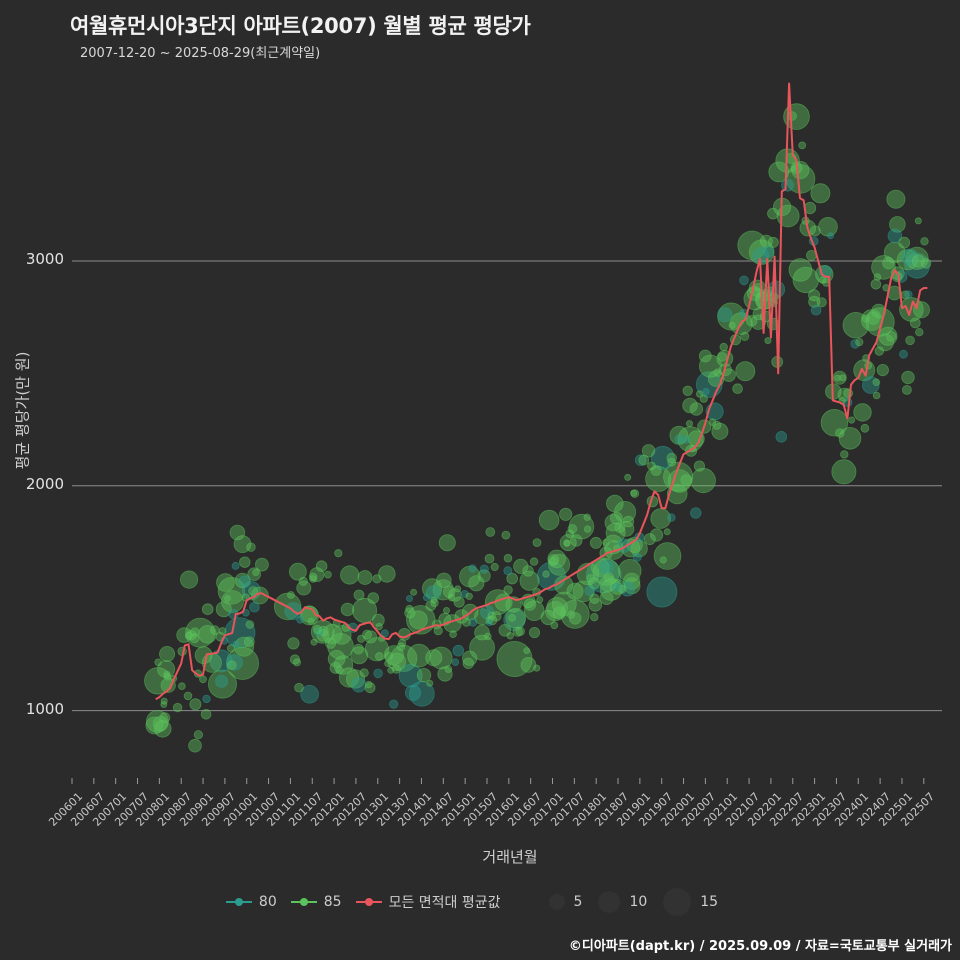 This screenshot has width=960, height=960. What do you see at coordinates (200, 53) in the screenshot?
I see `chart-subtitle: 2007-12-20 ~ 2025-08-29(최근계약일)` at bounding box center [200, 53].